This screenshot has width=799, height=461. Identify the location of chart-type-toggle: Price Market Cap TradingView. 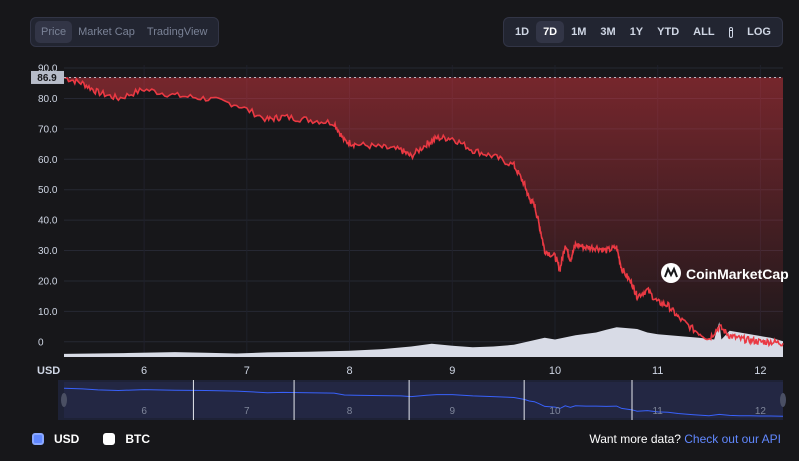
(124, 32).